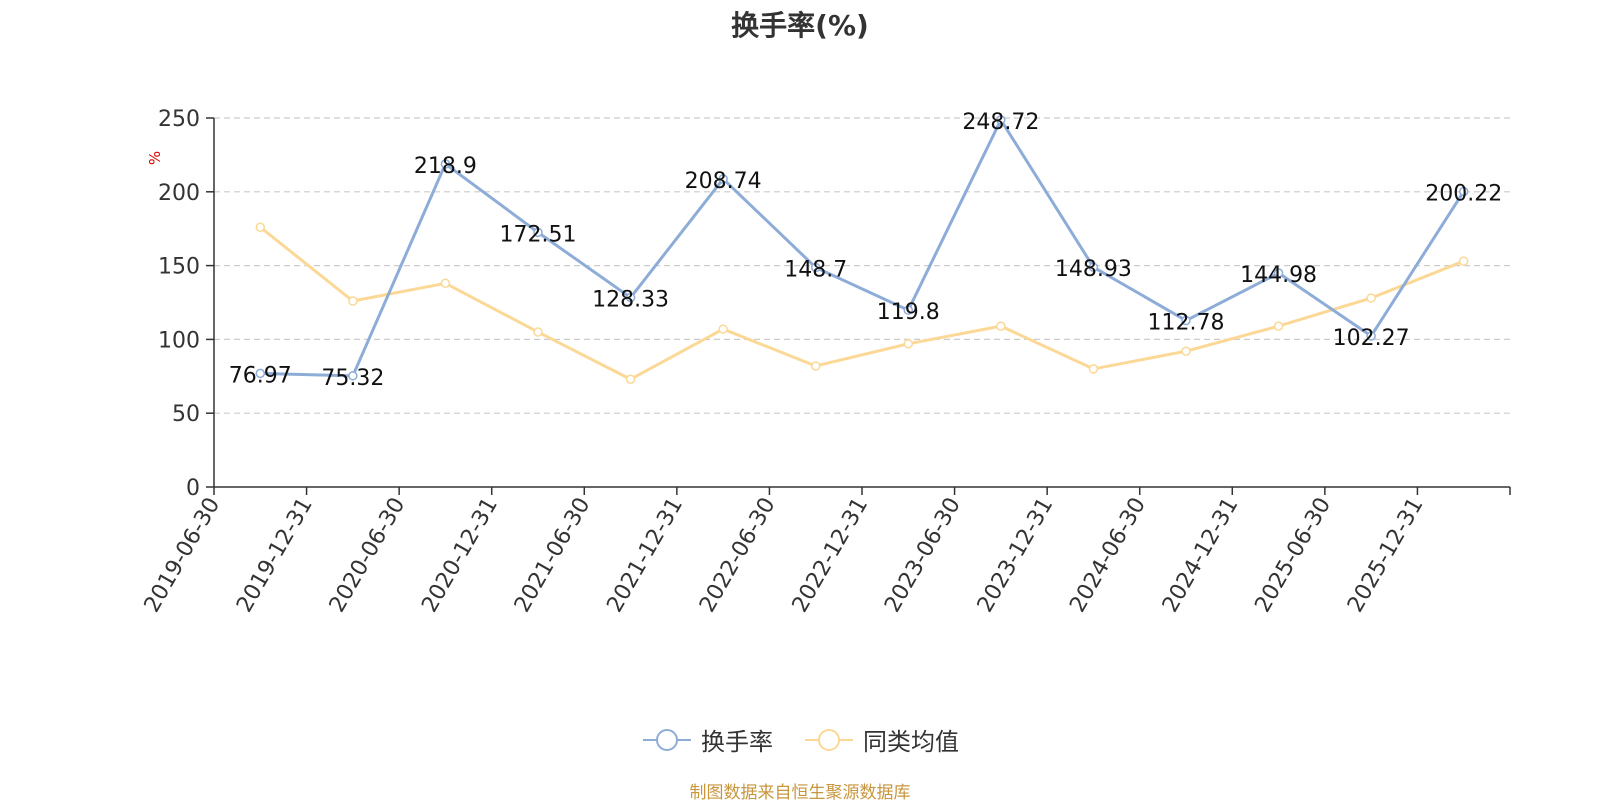 Image resolution: width=1600 pixels, height=803 pixels. What do you see at coordinates (923, 555) in the screenshot?
I see `x-tick-label: 2023-06-30` at bounding box center [923, 555].